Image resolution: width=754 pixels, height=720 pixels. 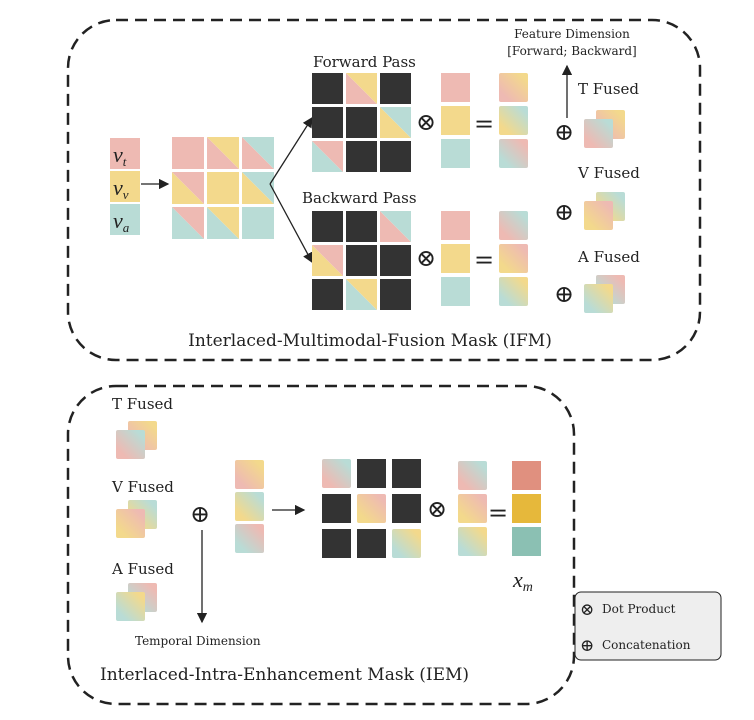 I want to click on t-fused-label: T Fused, so click(x=608, y=89).